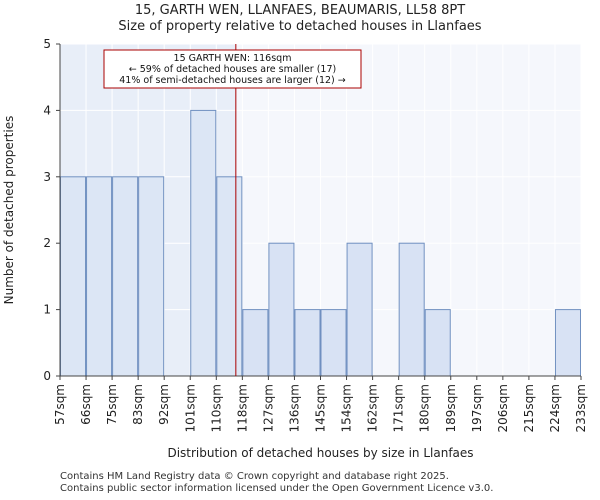  What do you see at coordinates (451, 408) in the screenshot?
I see `x-tick-label: 189sqm` at bounding box center [451, 408].